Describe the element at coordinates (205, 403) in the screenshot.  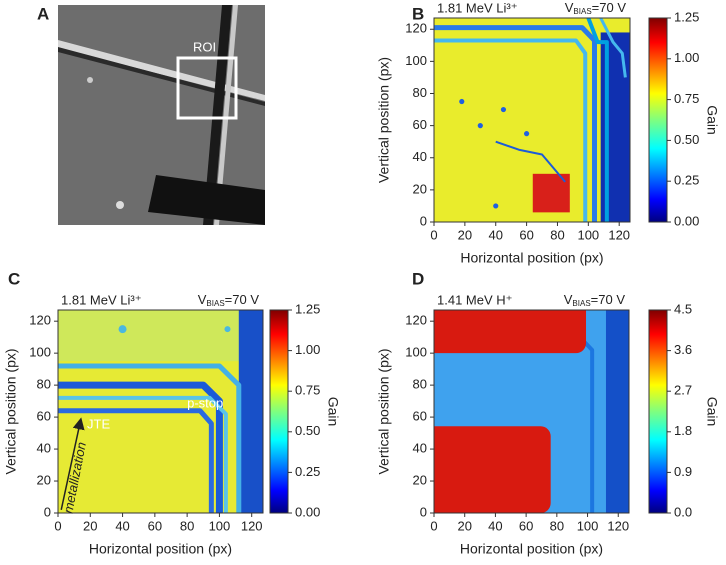
I see `annotation: p-stop` at that location.